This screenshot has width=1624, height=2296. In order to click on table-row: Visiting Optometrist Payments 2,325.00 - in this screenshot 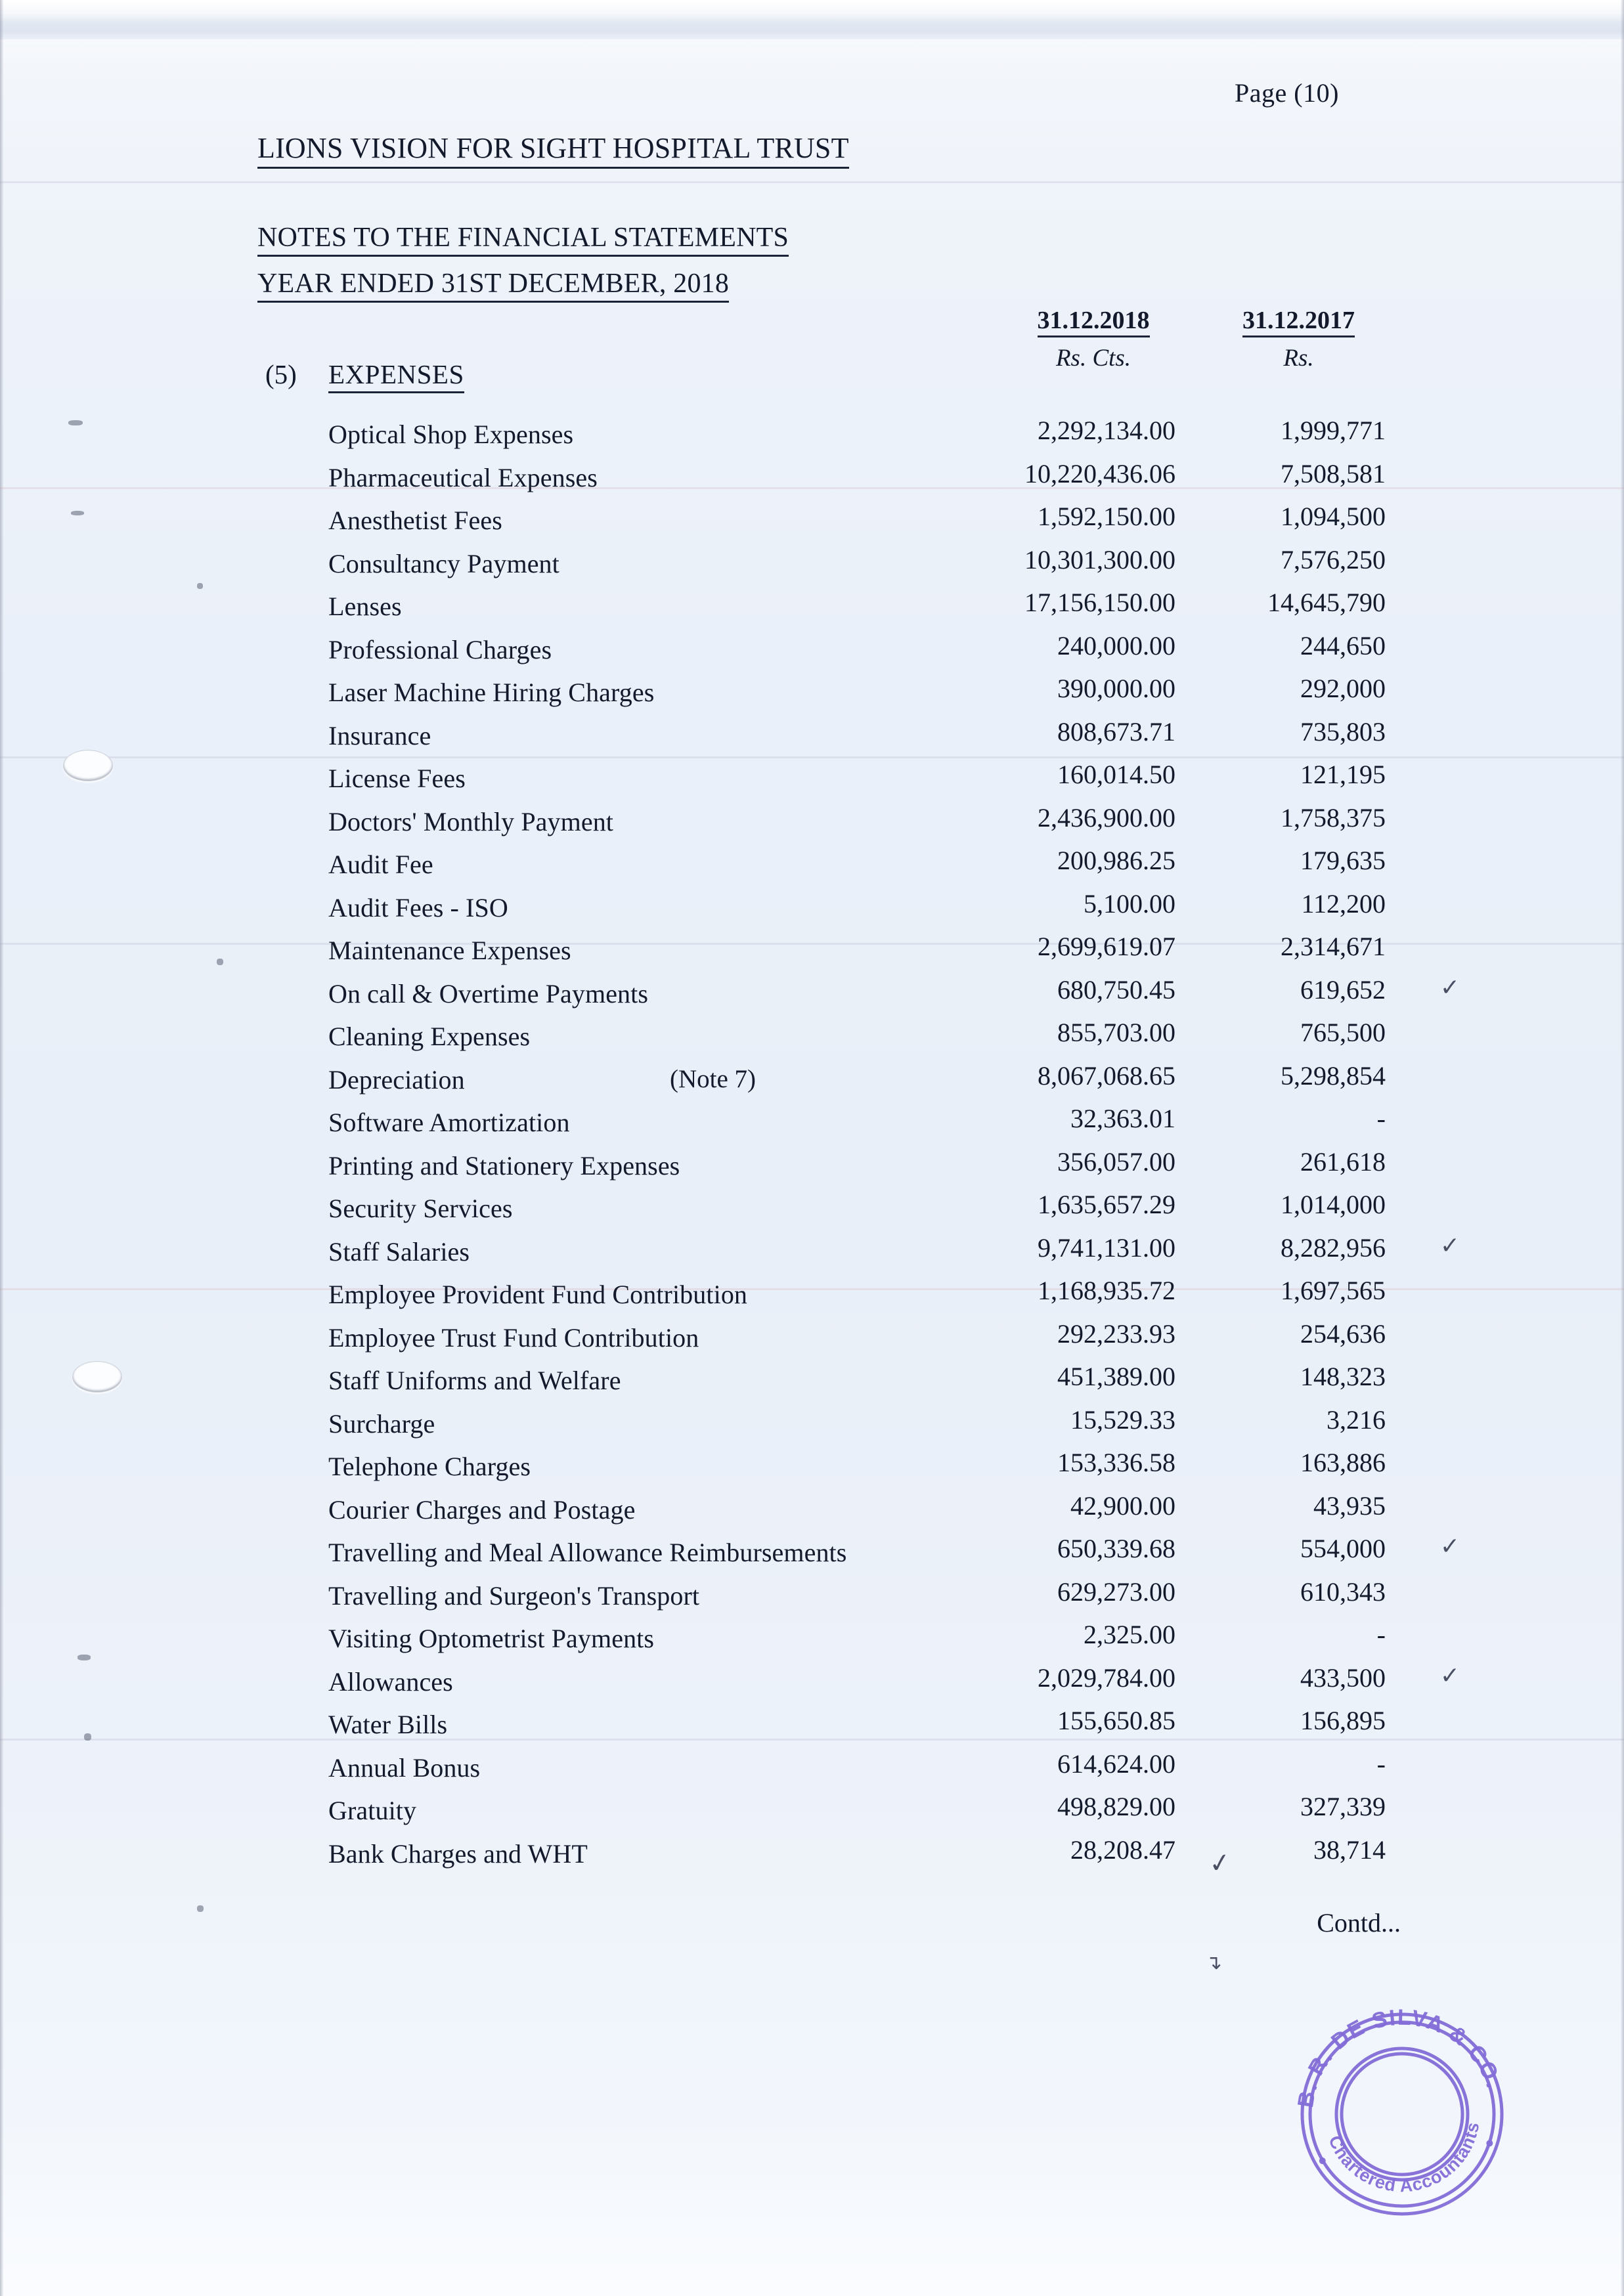, I will do `click(812, 1639)`.